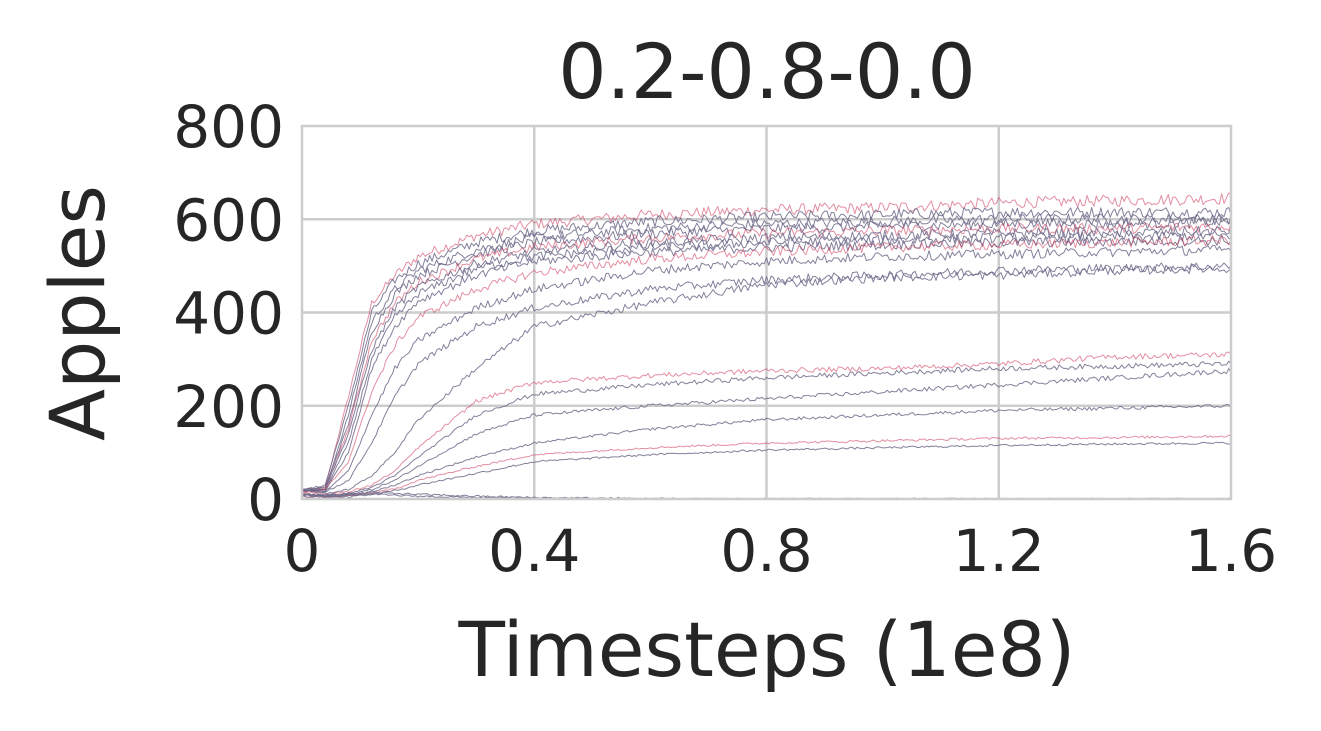  Describe the element at coordinates (766, 551) in the screenshot. I see `x-tick-label: 0.8` at that location.